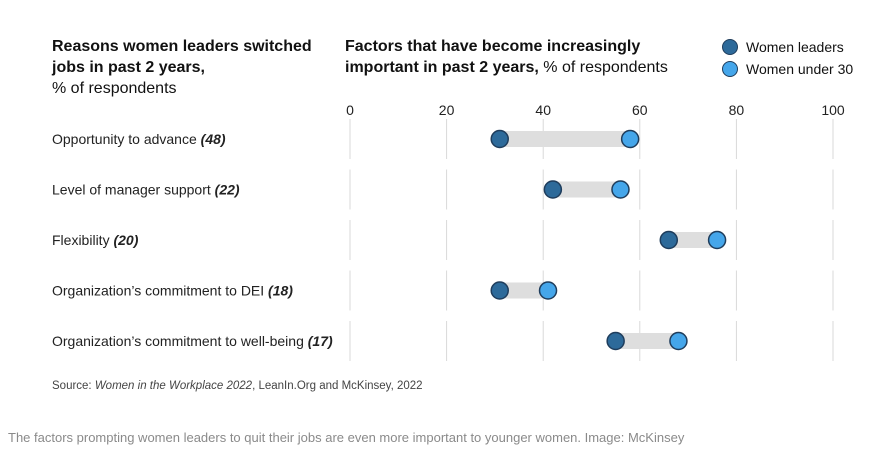 This screenshot has height=452, width=880. What do you see at coordinates (543, 110) in the screenshot?
I see `x-tick-label: 40` at bounding box center [543, 110].